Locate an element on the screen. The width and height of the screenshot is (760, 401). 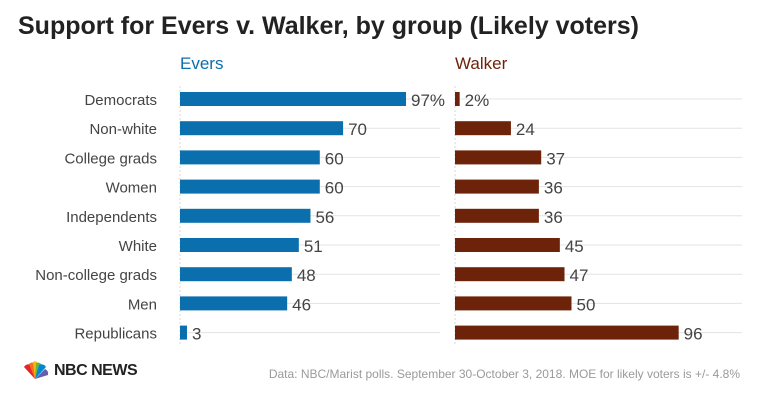
value-label-walker: 47 is located at coordinates (579, 275).